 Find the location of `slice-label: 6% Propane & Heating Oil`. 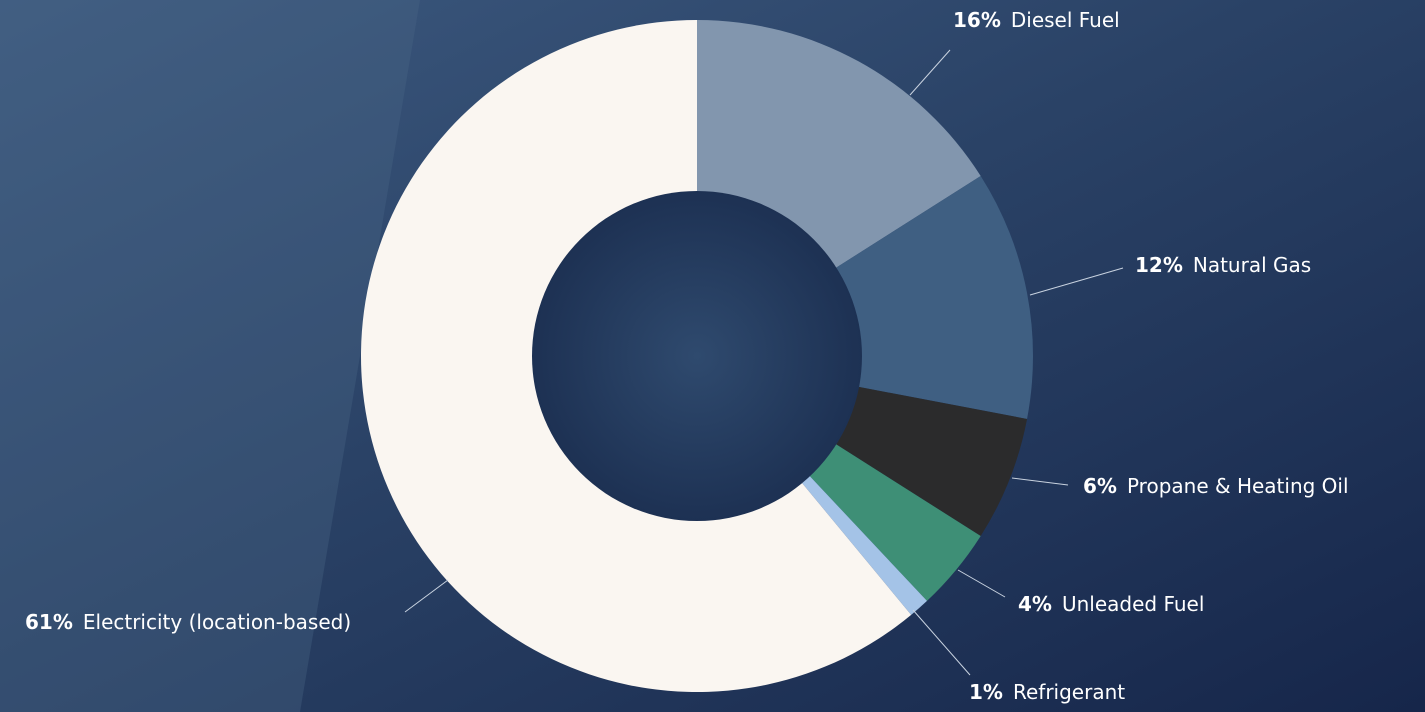

slice-label: 6% Propane & Heating Oil is located at coordinates (1216, 486).